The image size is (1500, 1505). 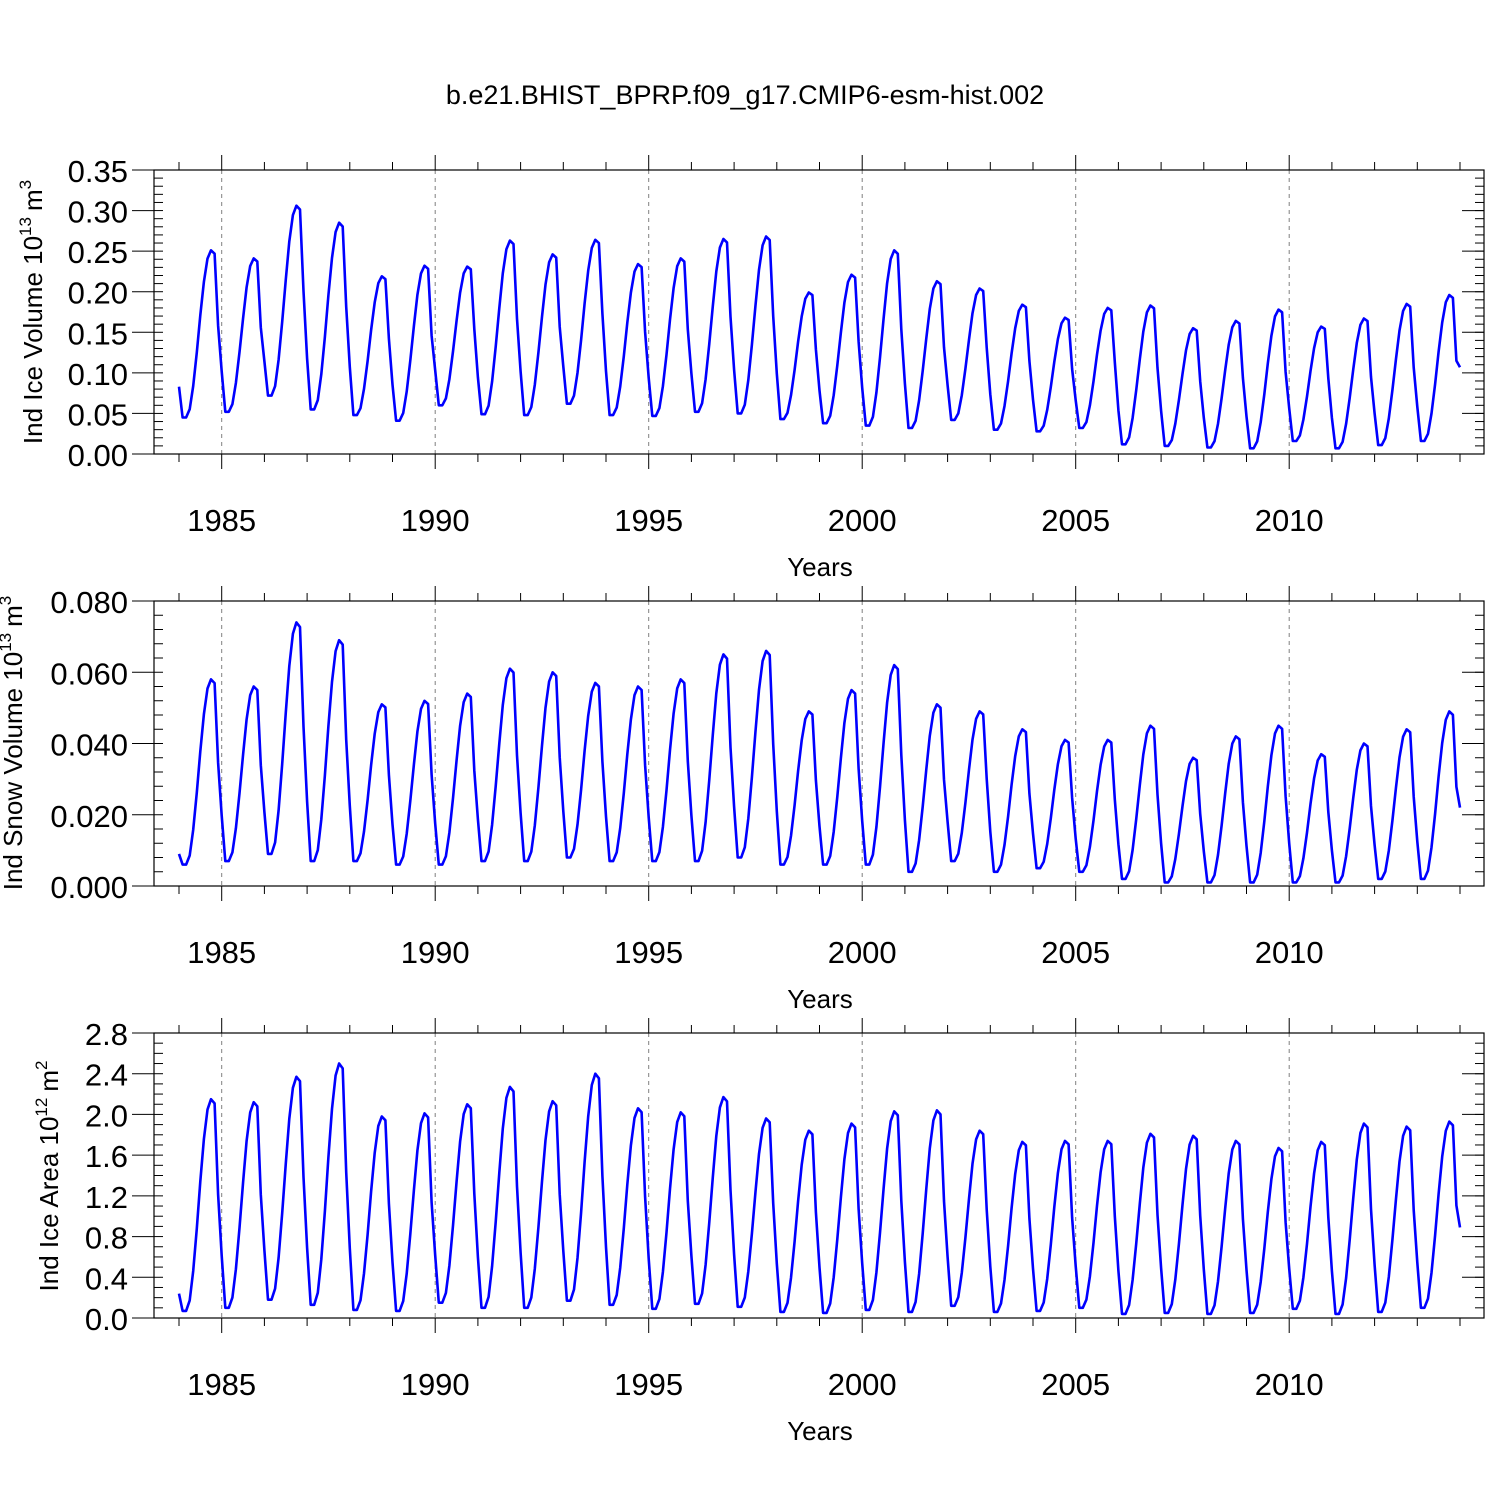 What do you see at coordinates (41, 1107) in the screenshot?
I see `y-axis-label-exp: 12` at bounding box center [41, 1107].